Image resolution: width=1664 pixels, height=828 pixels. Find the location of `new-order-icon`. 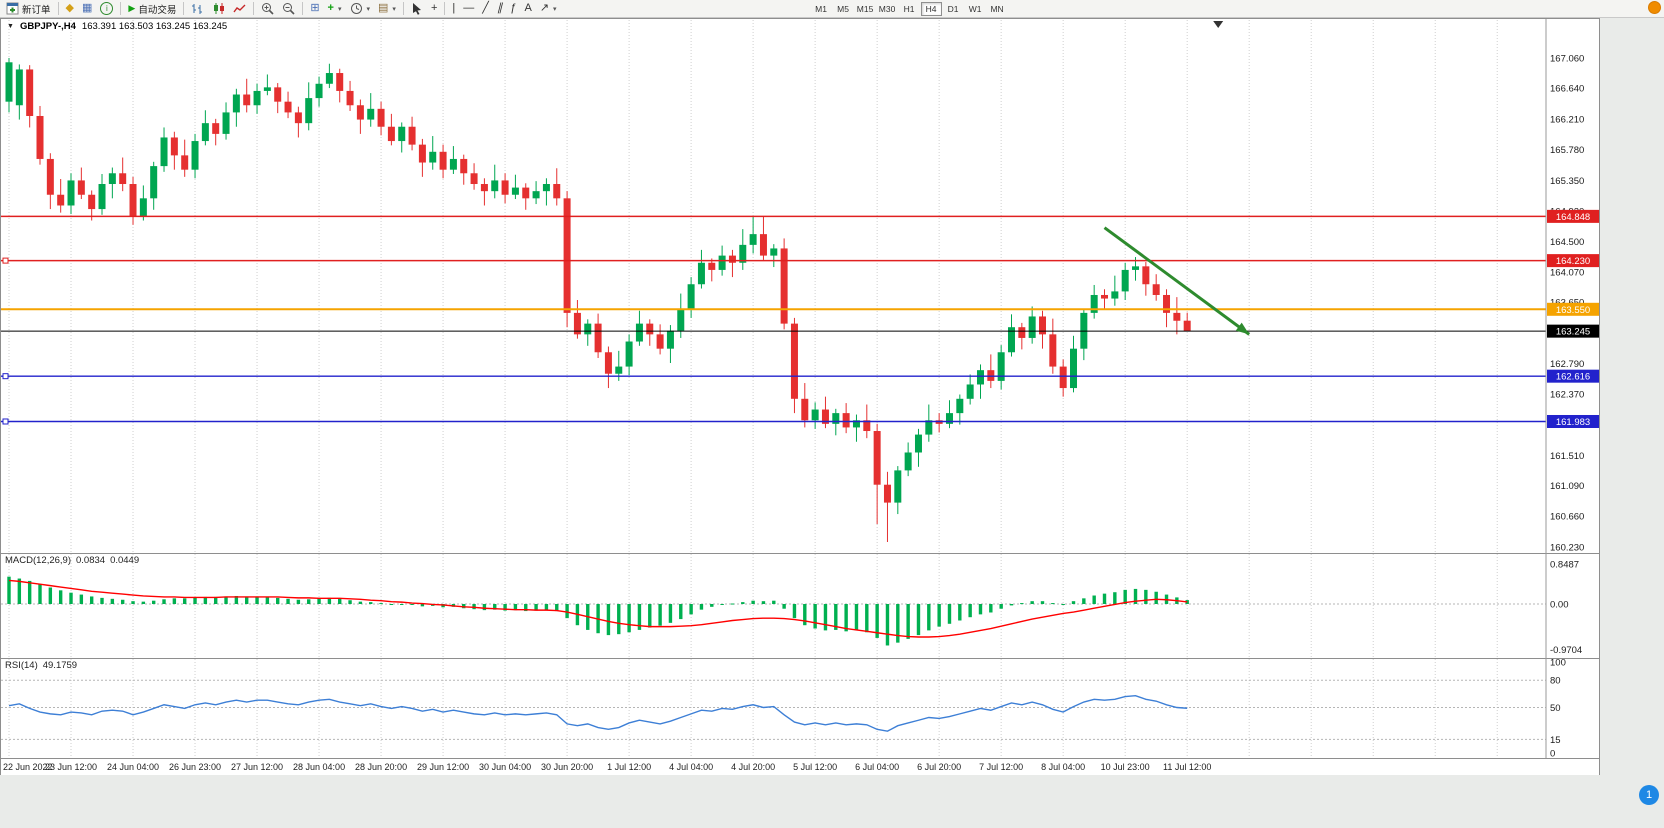

new-order-icon is located at coordinates (12, 8).